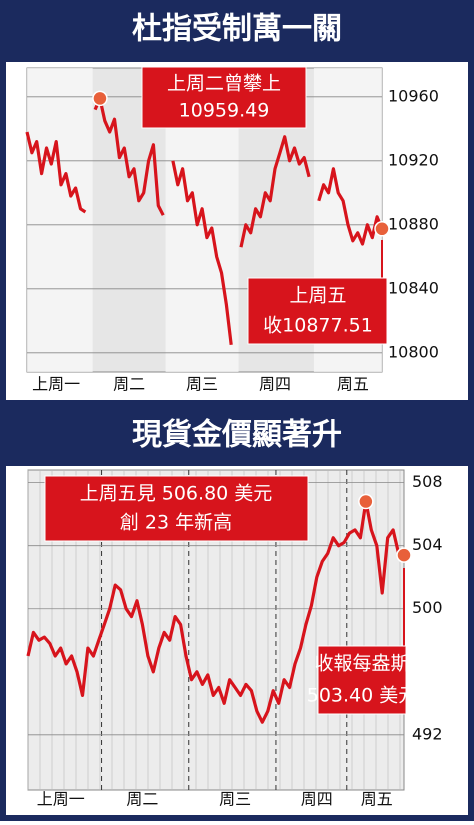 The width and height of the screenshot is (474, 825). Describe the element at coordinates (413, 223) in the screenshot. I see `y-tick-label: 10880` at that location.